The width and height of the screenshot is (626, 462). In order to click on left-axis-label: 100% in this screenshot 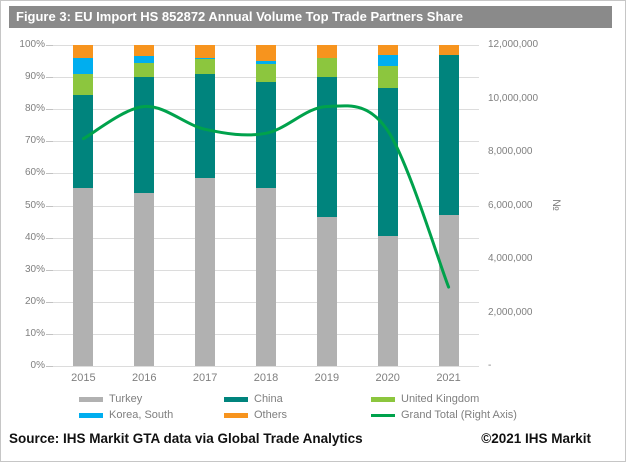, I will do `click(32, 44)`.